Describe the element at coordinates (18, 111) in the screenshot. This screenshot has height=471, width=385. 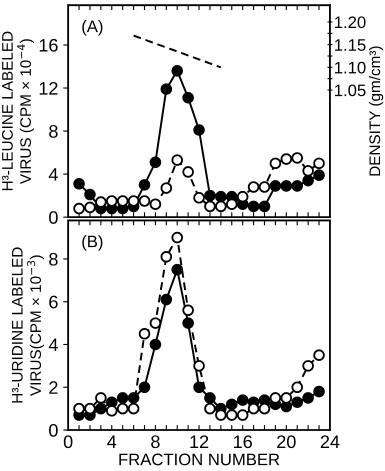
I see `y-axis-title: H³-LEUCINE LABELED VIRUS (CPM × 10$^{−4}$)` at that location.